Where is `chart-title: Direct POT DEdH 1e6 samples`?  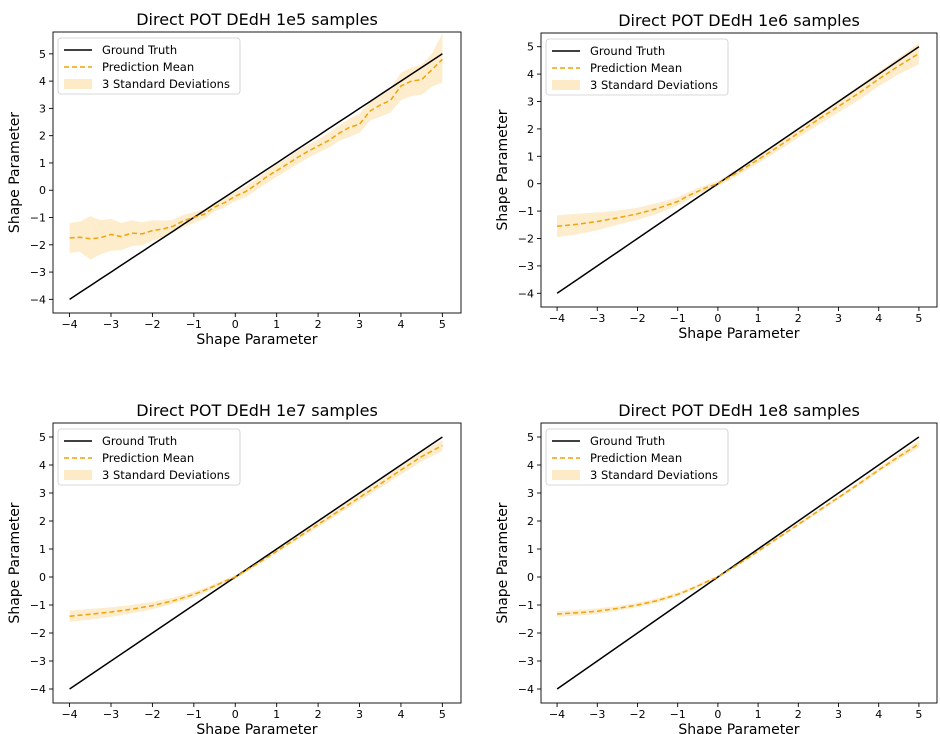
chart-title: Direct POT DEdH 1e6 samples is located at coordinates (739, 20).